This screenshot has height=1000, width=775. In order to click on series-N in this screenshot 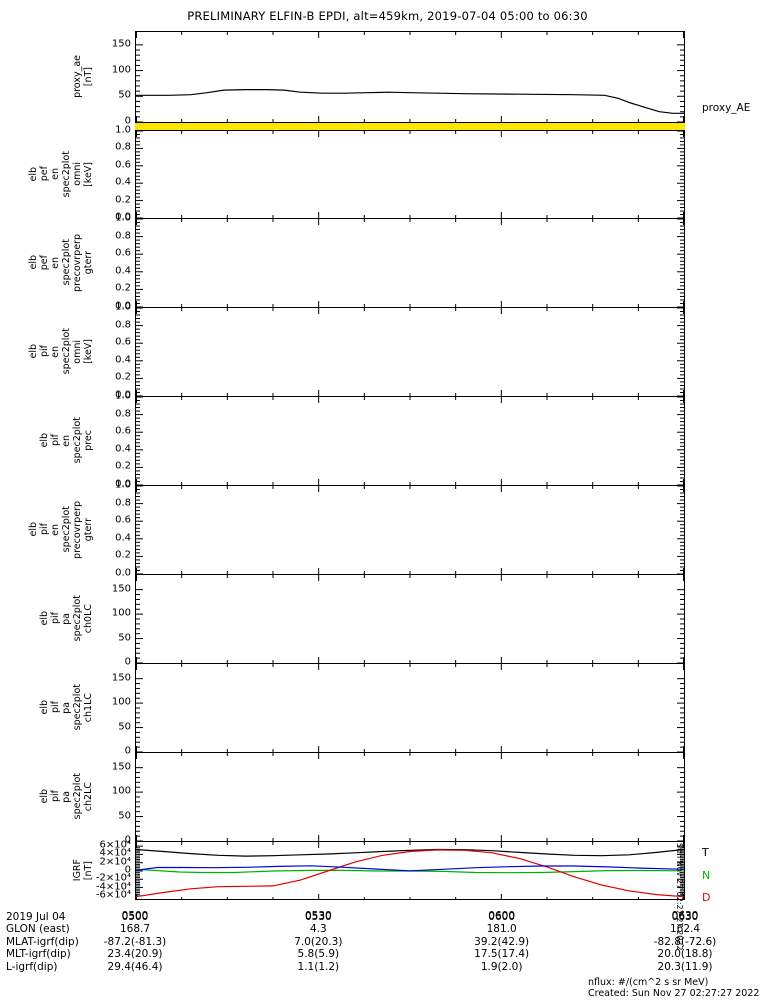, I will do `click(410, 871)`.